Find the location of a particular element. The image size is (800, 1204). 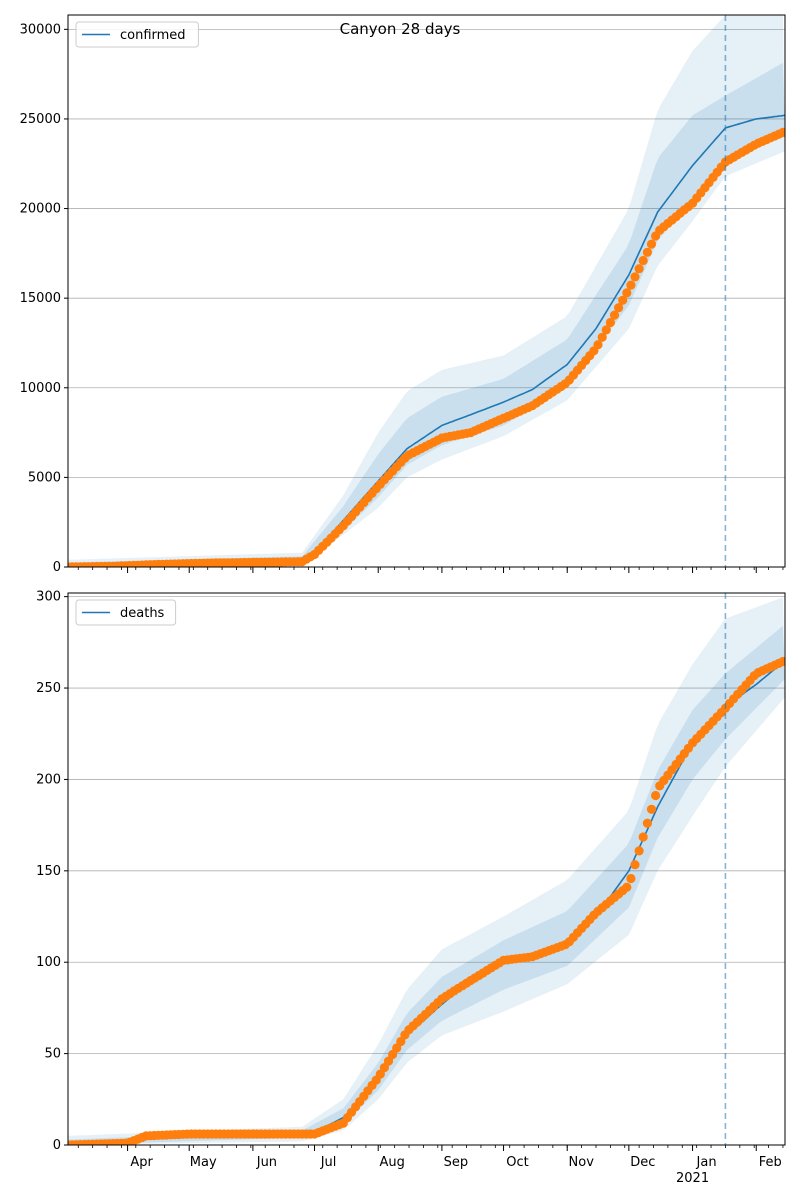

y-tick-label: 150 is located at coordinates (48, 871).